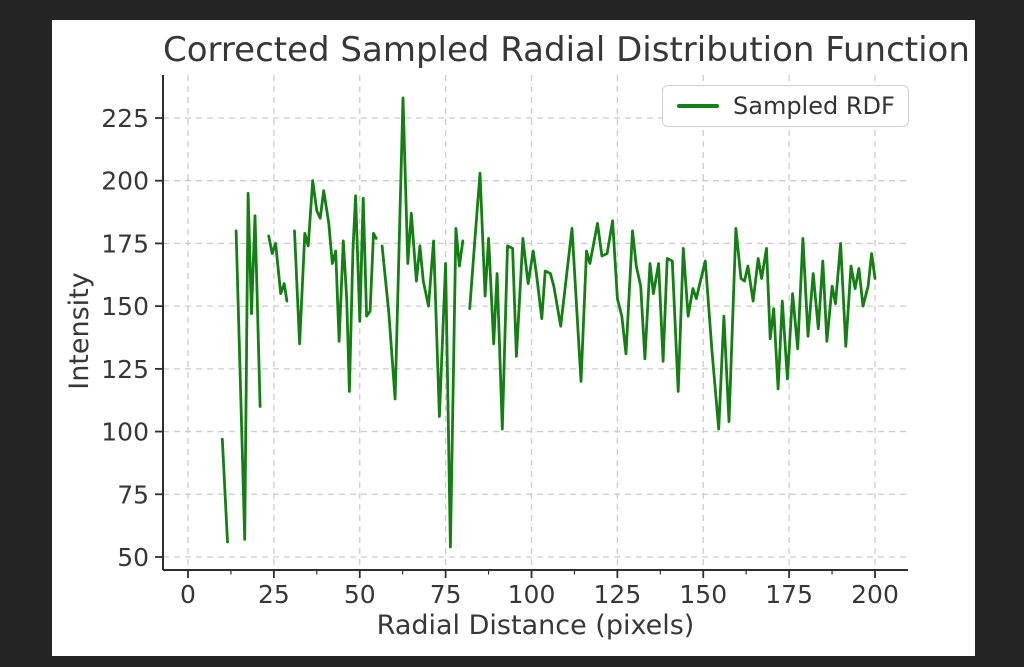 Image resolution: width=1024 pixels, height=667 pixels. What do you see at coordinates (535, 625) in the screenshot?
I see `x-axis-label: Radial Distance (pixels)` at bounding box center [535, 625].